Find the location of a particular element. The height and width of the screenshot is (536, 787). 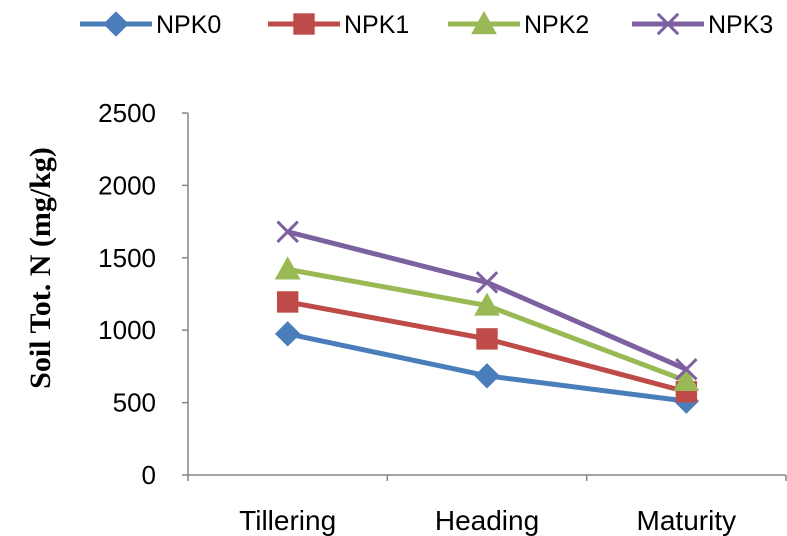

y-tick-label: 0 is located at coordinates (149, 475).